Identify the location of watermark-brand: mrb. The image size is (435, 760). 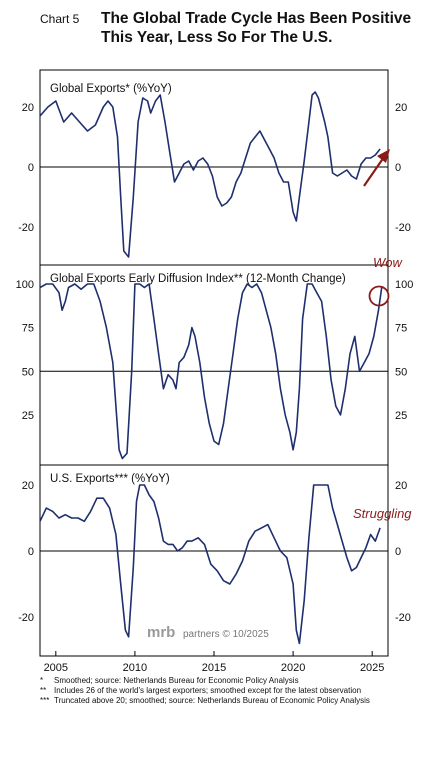
(161, 632).